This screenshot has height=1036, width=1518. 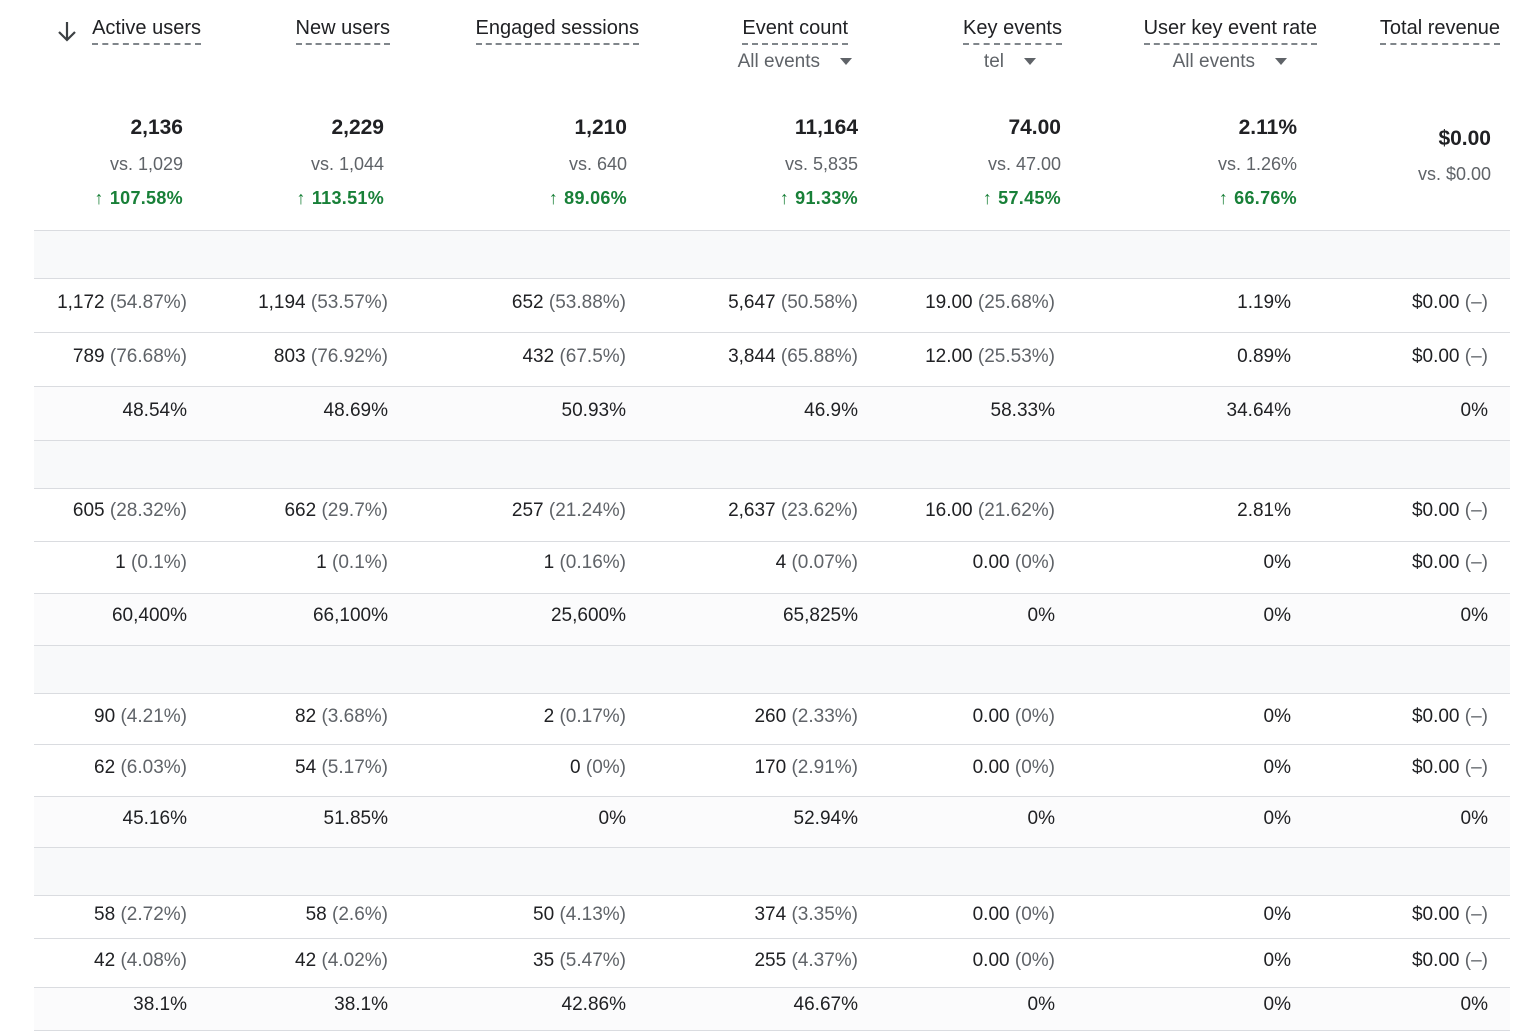 What do you see at coordinates (1267, 127) in the screenshot?
I see `metric-total-user-key-event-rate: 2.11%` at bounding box center [1267, 127].